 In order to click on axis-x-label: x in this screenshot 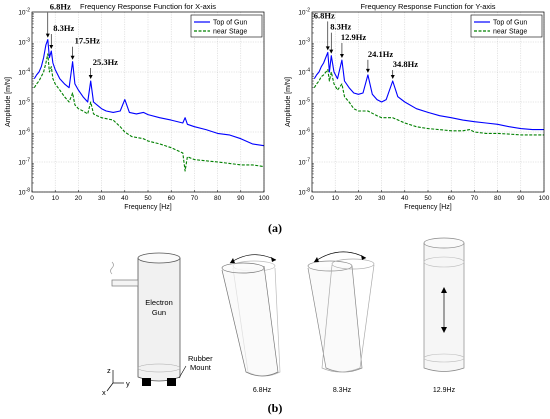, I will do `click(104, 392)`.